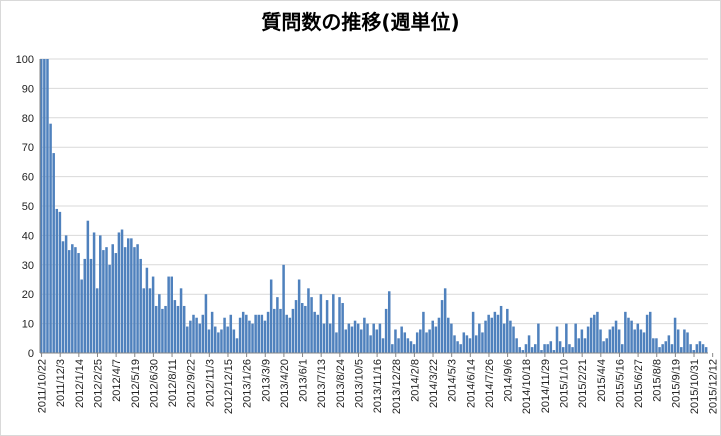  What do you see at coordinates (266, 380) in the screenshot?
I see `x-tick-label: 2013/3/9` at bounding box center [266, 380].